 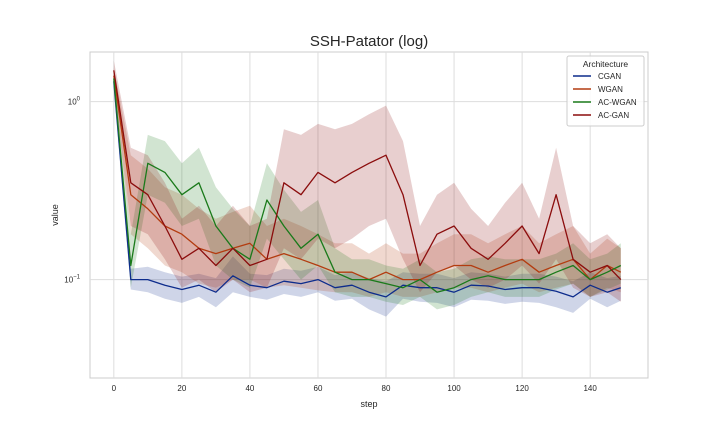 I want to click on legend-label-ac-wgan: AC-WGAN, so click(x=617, y=102).